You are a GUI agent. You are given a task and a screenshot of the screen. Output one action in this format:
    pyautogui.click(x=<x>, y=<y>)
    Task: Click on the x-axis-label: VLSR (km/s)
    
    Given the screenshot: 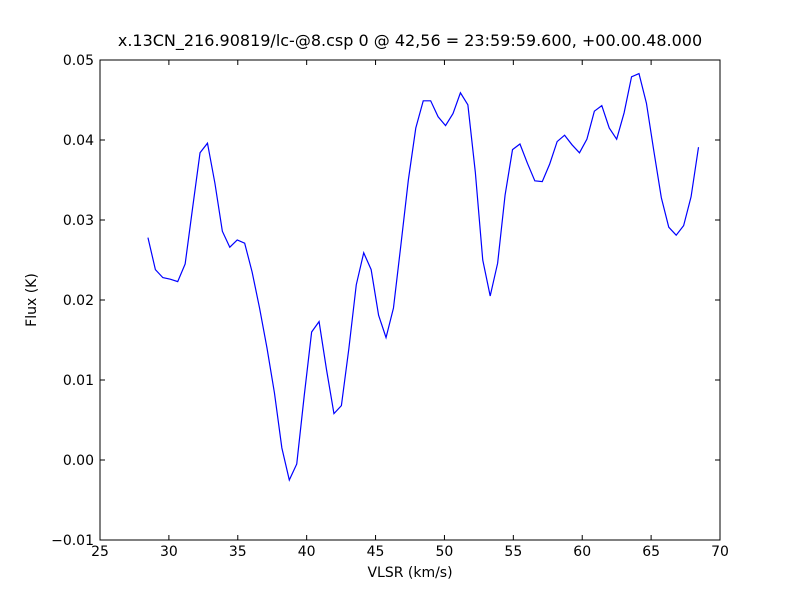 What is the action you would take?
    pyautogui.click(x=409, y=573)
    